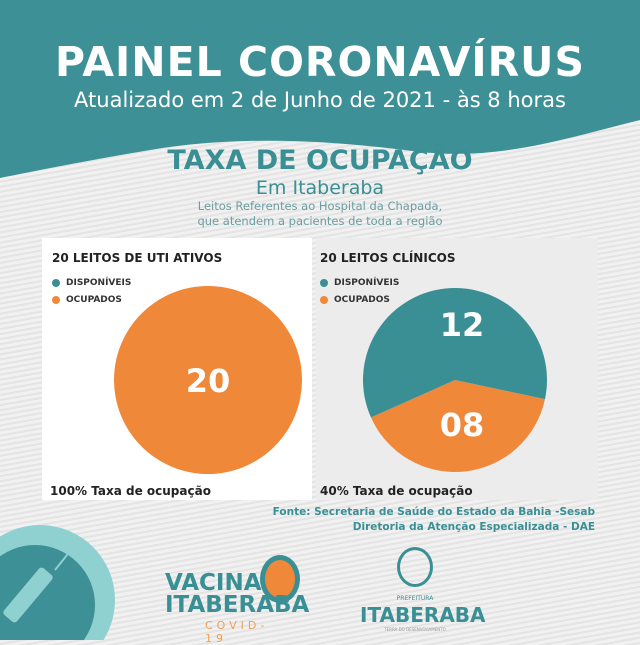 The image size is (640, 645). I want to click on chart-footer: 40% Taxa de ocupação, so click(396, 491).